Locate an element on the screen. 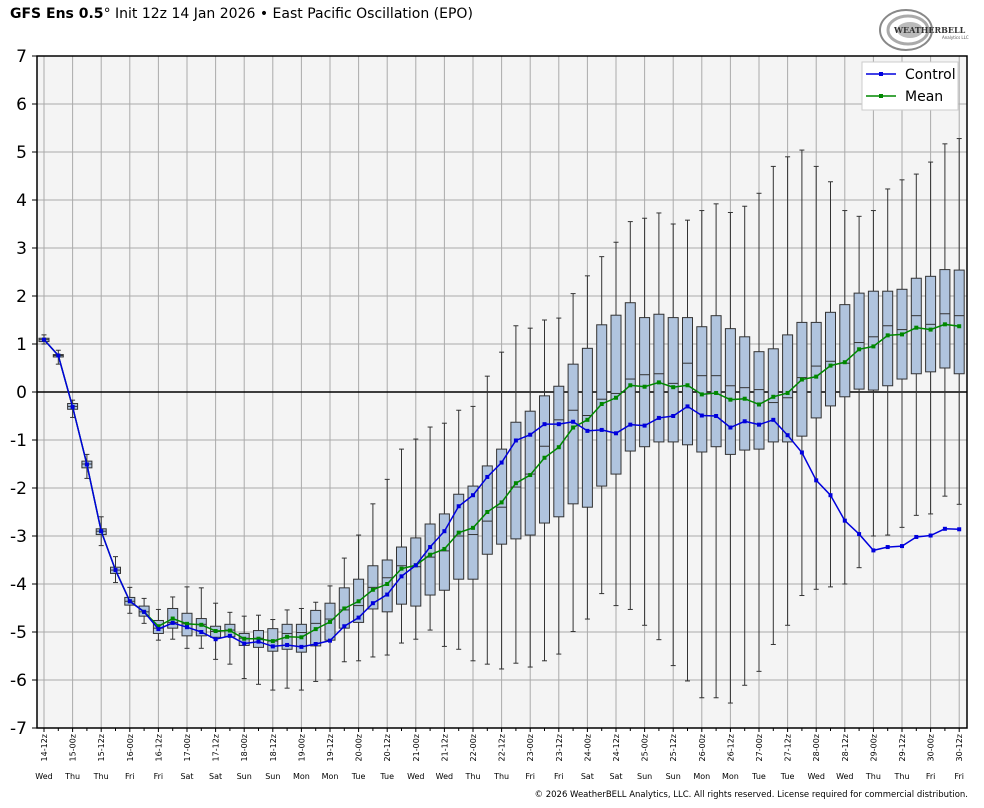  legend-label-mean: Mean is located at coordinates (924, 97).